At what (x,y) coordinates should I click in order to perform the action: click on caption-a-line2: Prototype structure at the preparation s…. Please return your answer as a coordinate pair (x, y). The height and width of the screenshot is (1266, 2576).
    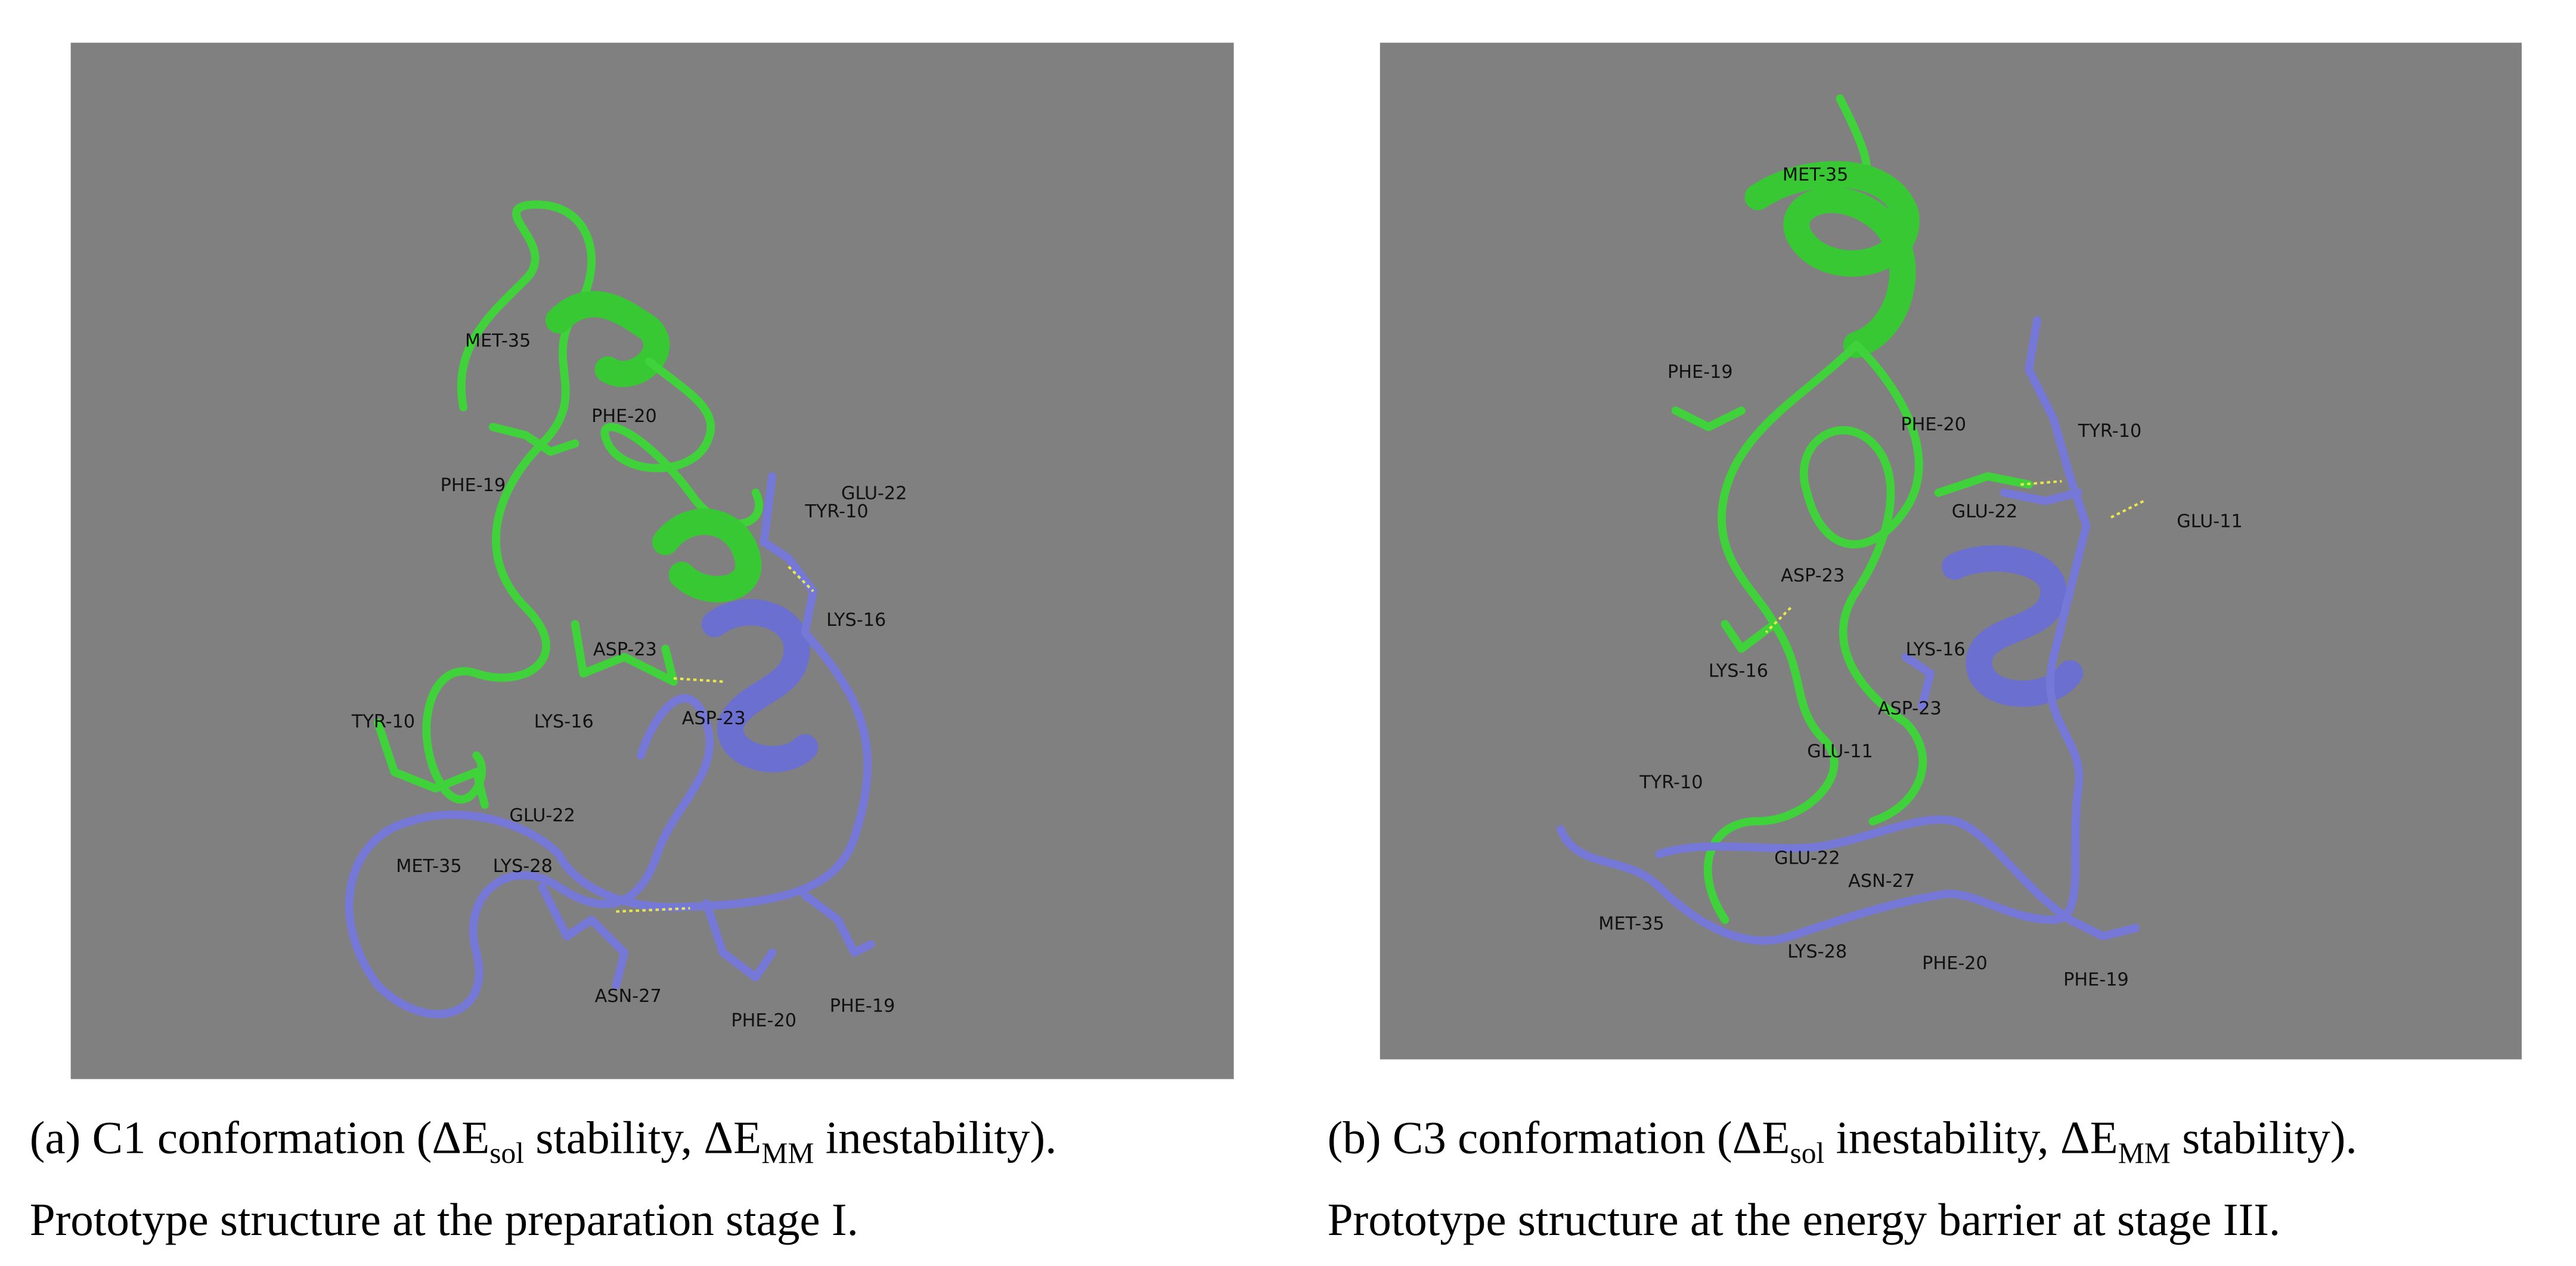
    Looking at the image, I should click on (444, 1219).